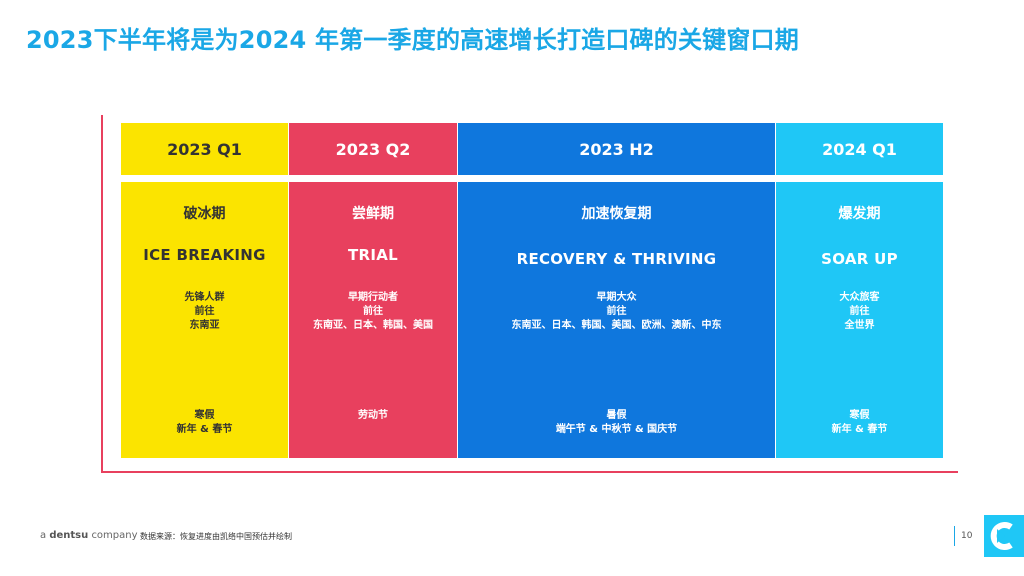 This screenshot has height=576, width=1024. Describe the element at coordinates (859, 325) in the screenshot. I see `audience-line: 全世界` at that location.